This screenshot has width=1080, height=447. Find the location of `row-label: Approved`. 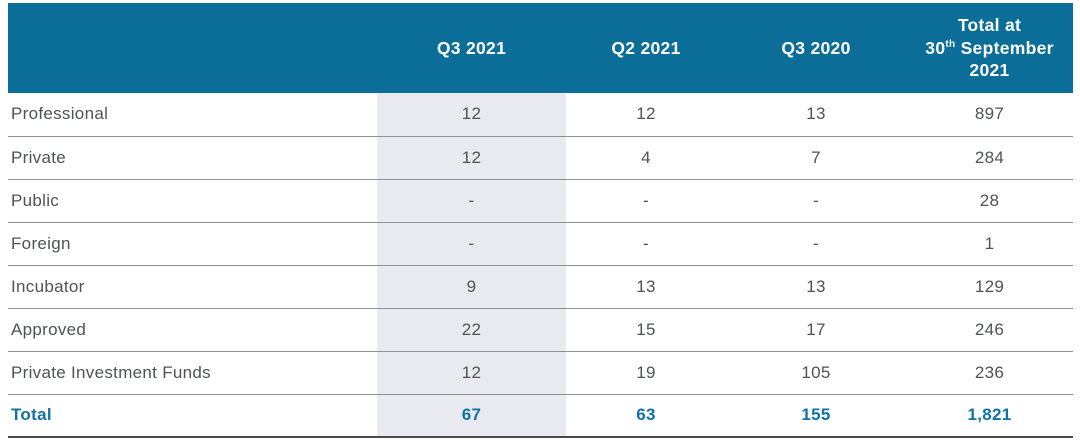

row-label: Approved is located at coordinates (192, 330).